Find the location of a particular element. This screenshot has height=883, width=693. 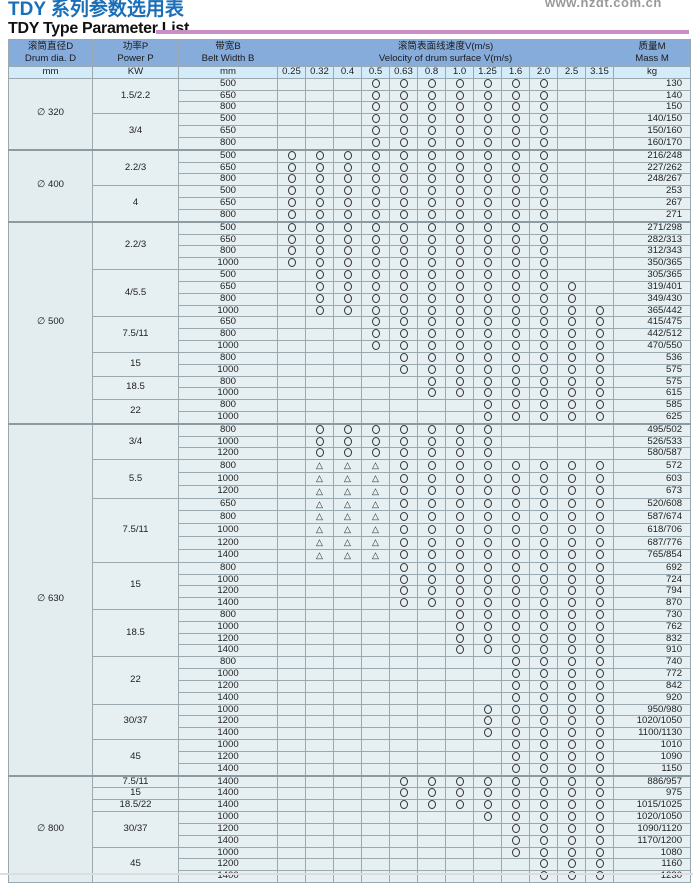

table-row: 15 800 536 is located at coordinates (350, 364).